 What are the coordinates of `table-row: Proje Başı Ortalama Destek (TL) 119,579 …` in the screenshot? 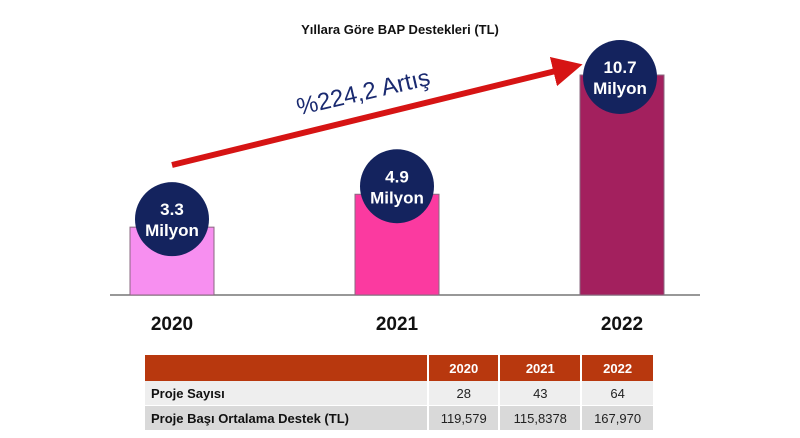 It's located at (400, 418).